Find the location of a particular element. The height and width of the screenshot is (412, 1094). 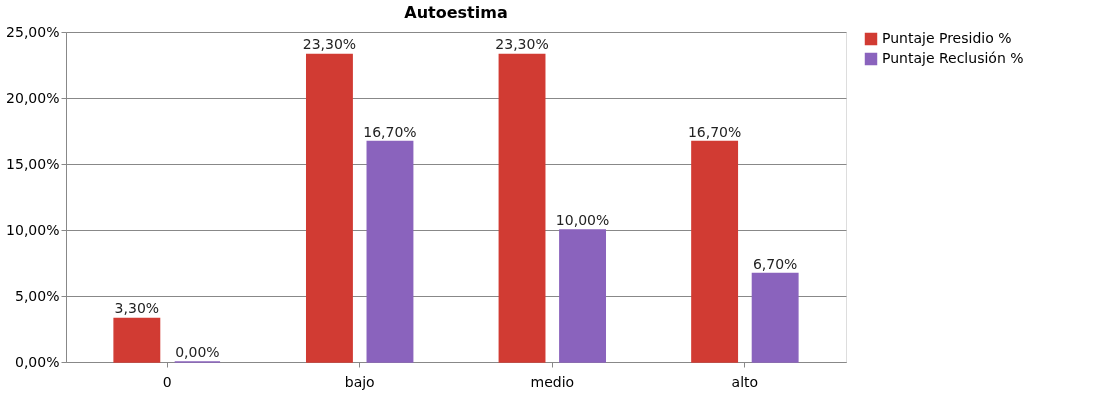

x-tick-label: alto is located at coordinates (745, 381).